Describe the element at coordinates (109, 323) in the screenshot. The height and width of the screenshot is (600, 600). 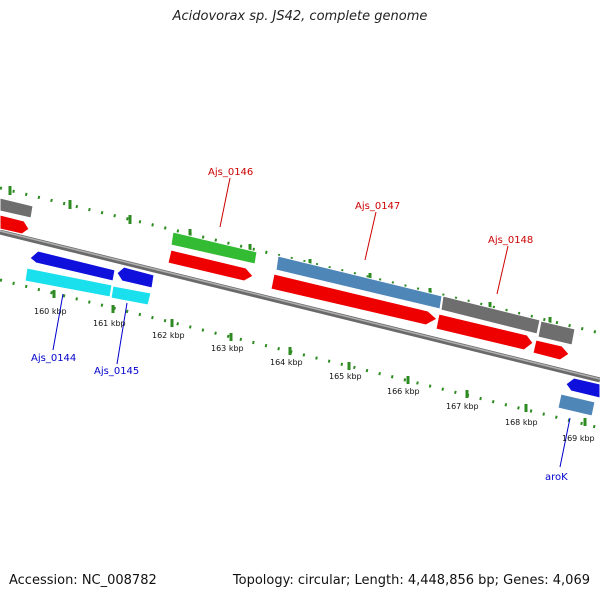
I see `scale-label: 161 kbp` at that location.